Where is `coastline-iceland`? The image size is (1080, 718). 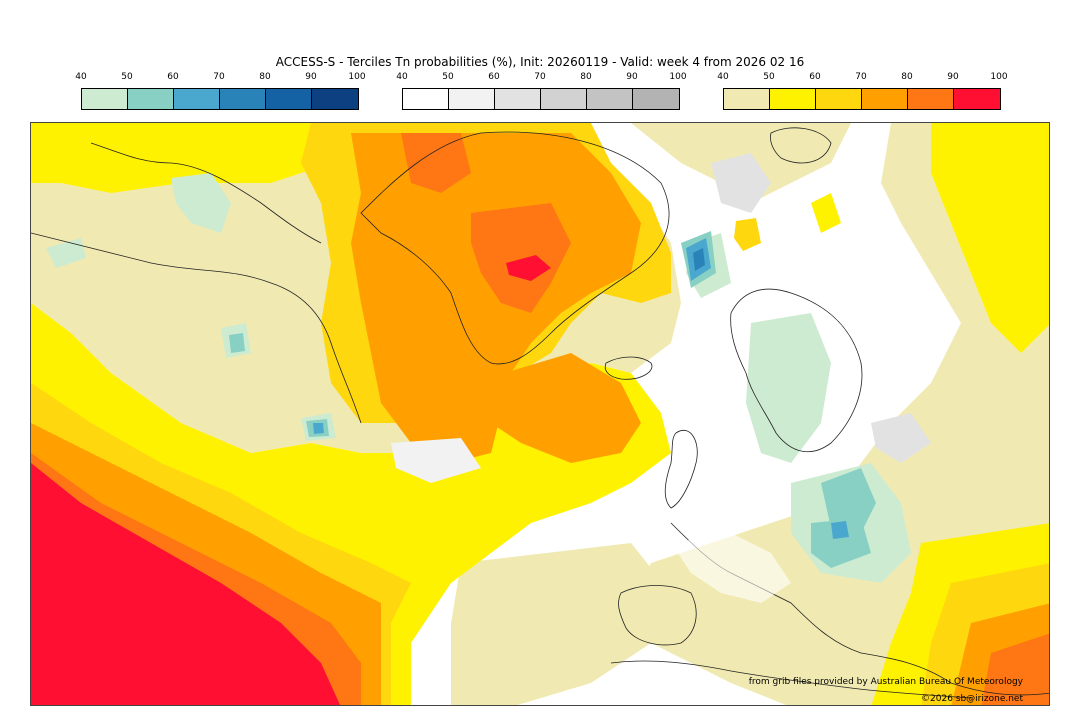 coastline-iceland is located at coordinates (628, 368).